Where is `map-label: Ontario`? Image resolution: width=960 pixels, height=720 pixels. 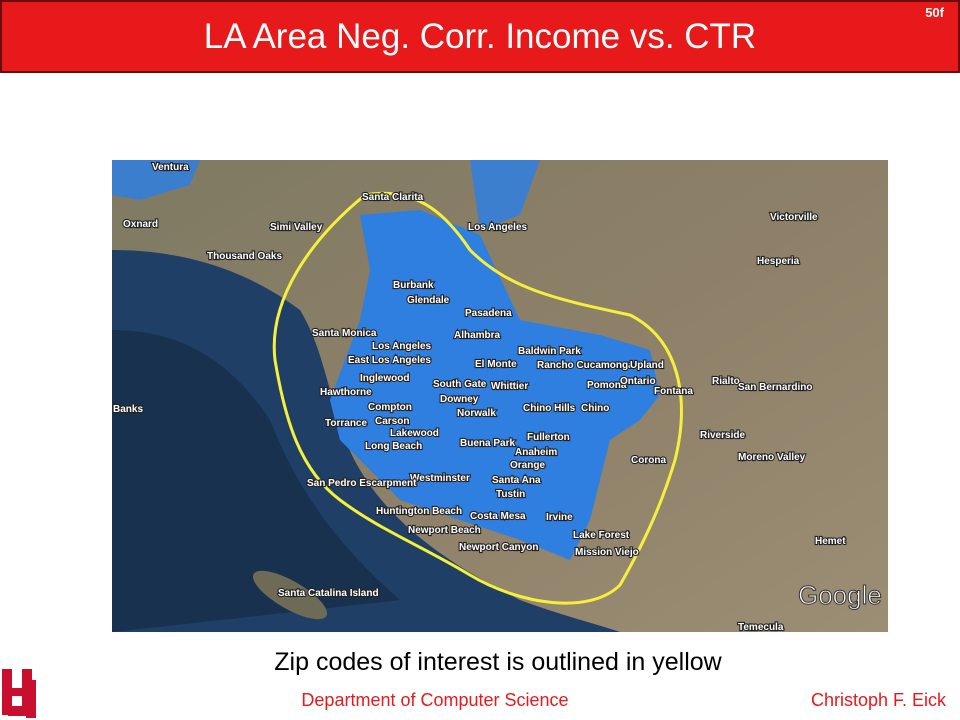 map-label: Ontario is located at coordinates (638, 381).